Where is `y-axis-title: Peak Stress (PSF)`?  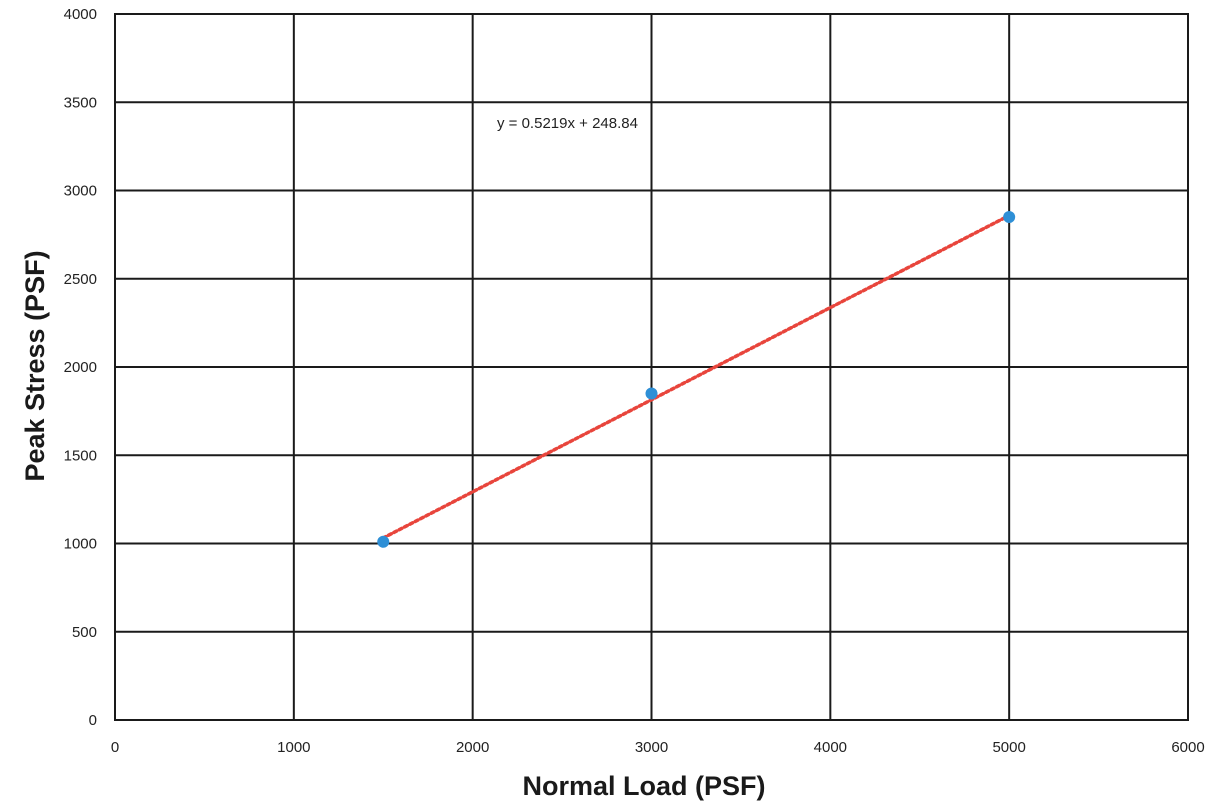 y-axis-title: Peak Stress (PSF) is located at coordinates (35, 365).